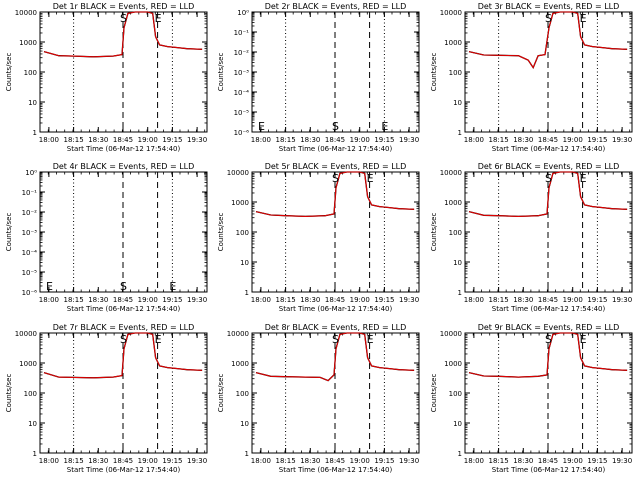 The width and height of the screenshot is (640, 480). Describe the element at coordinates (30, 213) in the screenshot. I see `y-tick-label: 10⁻²` at that location.